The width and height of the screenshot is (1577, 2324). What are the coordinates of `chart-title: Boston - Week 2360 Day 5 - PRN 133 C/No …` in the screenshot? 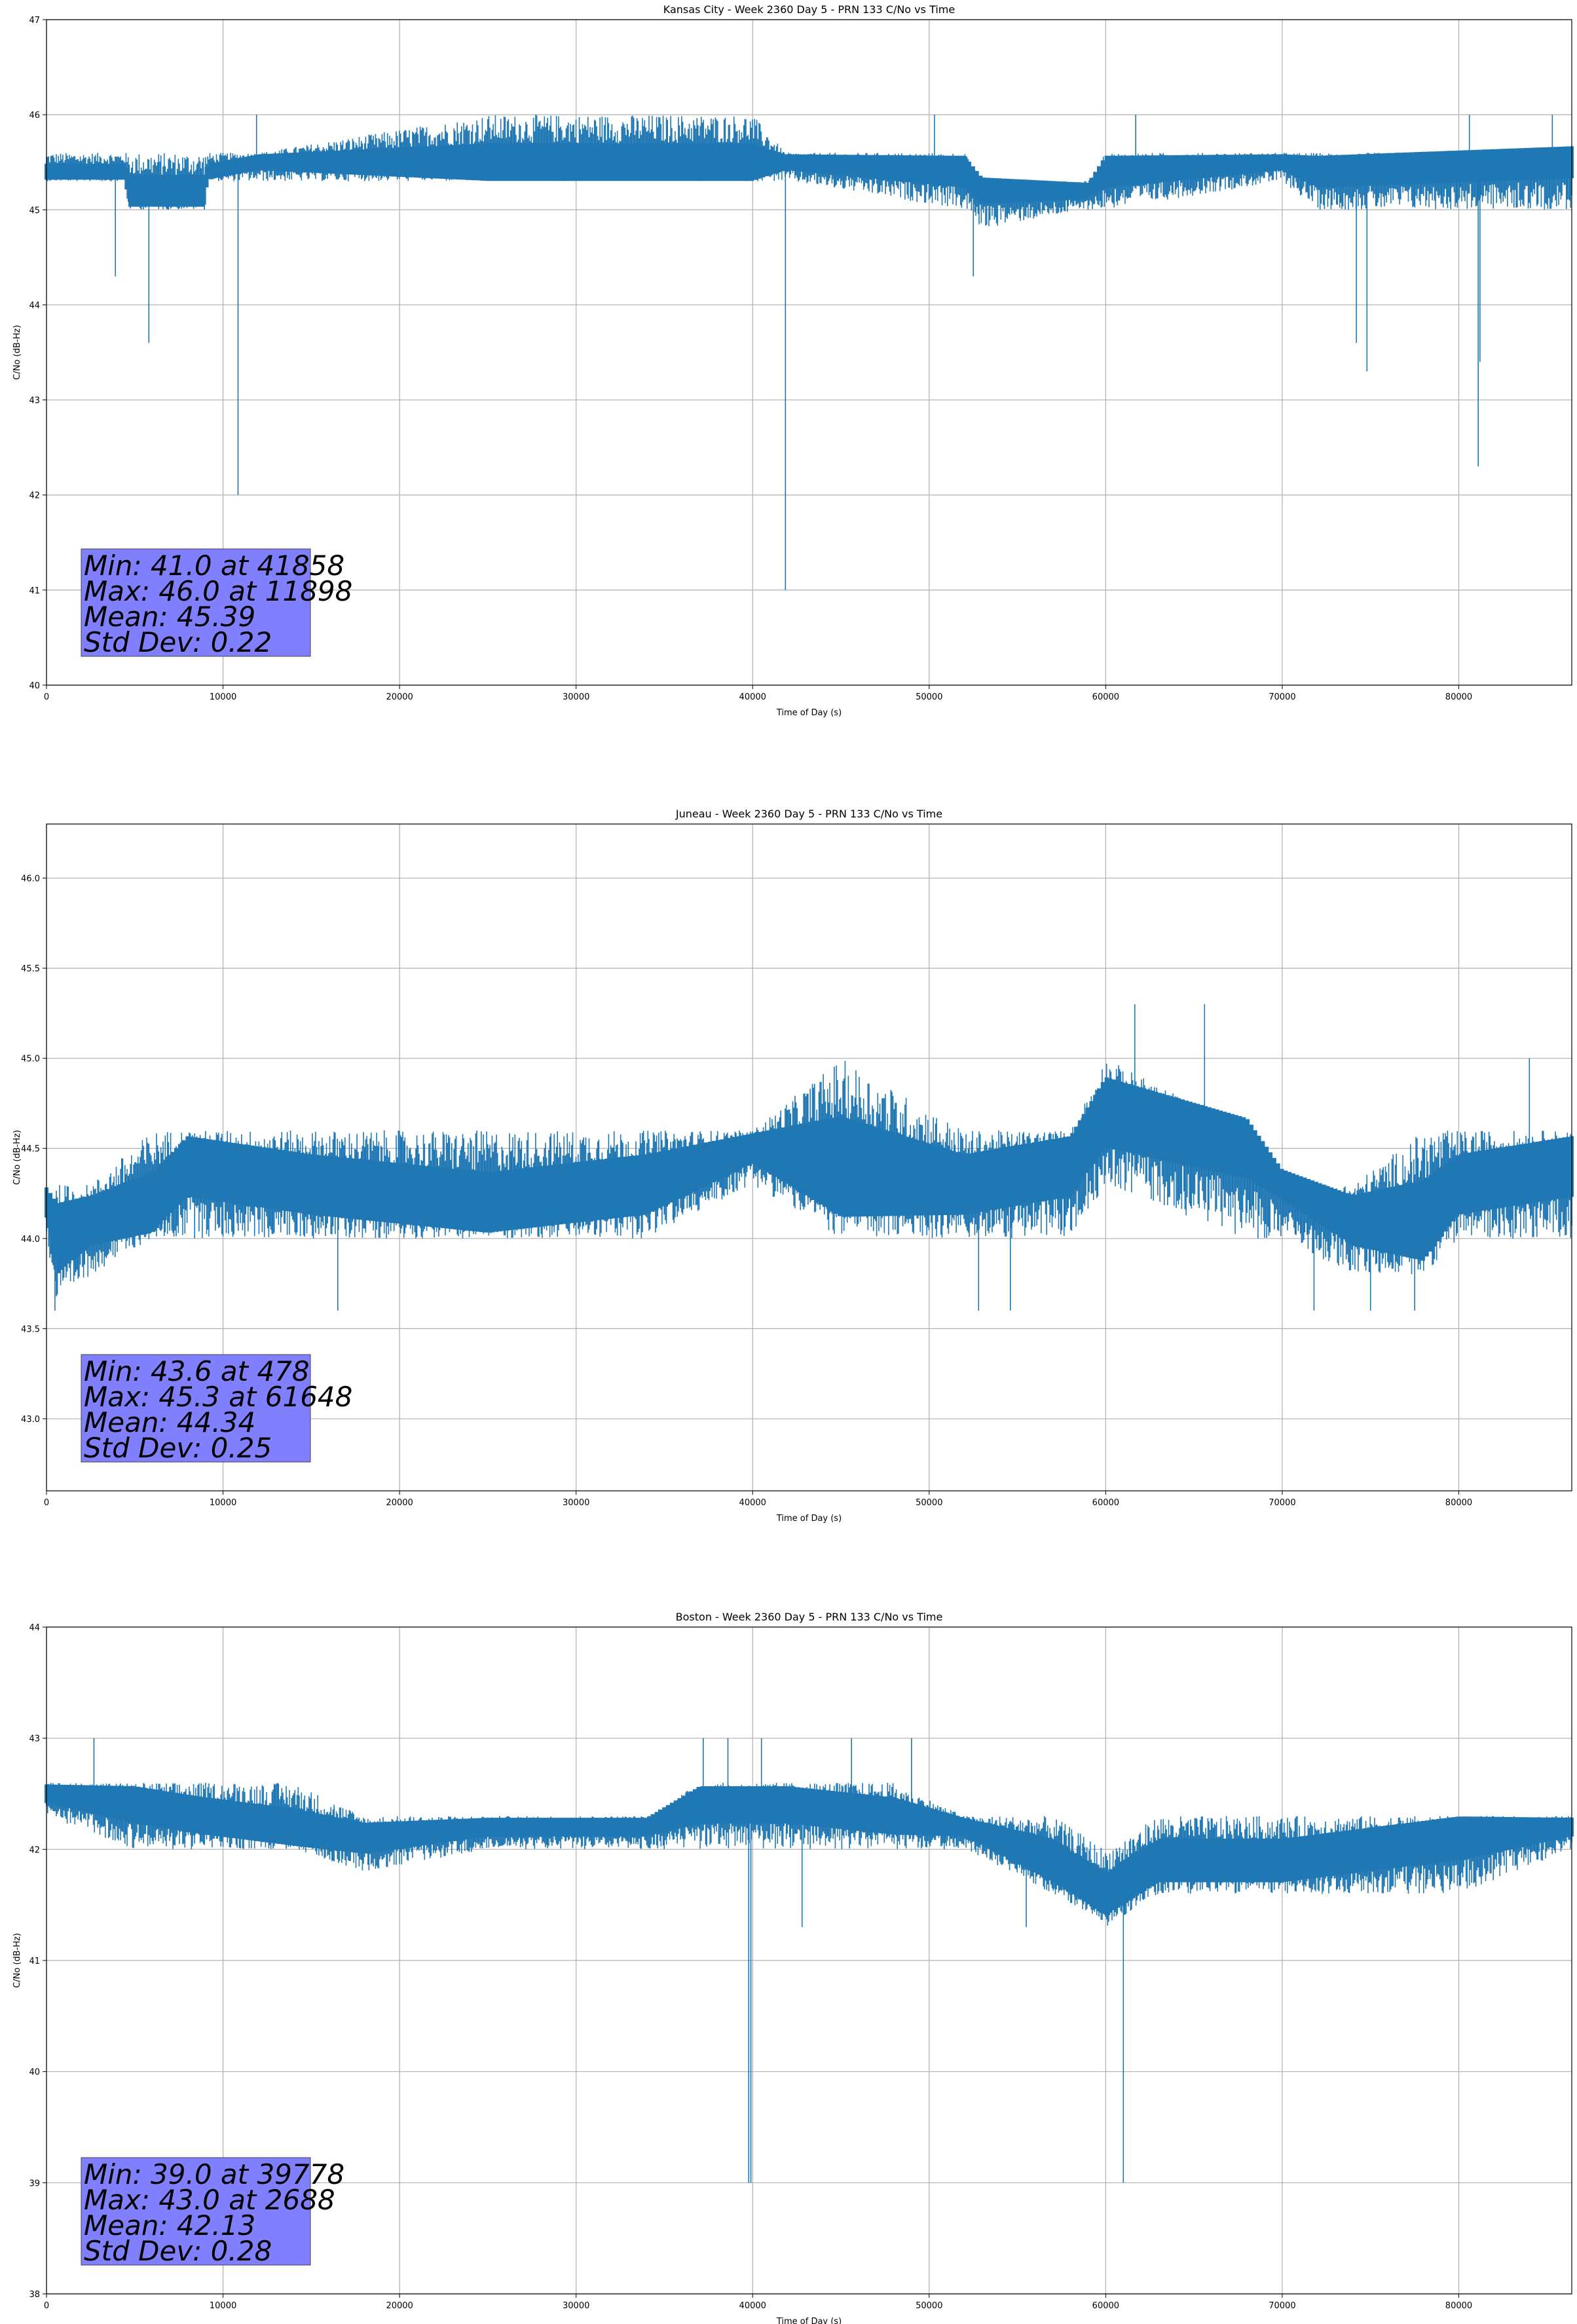 It's located at (809, 1617).